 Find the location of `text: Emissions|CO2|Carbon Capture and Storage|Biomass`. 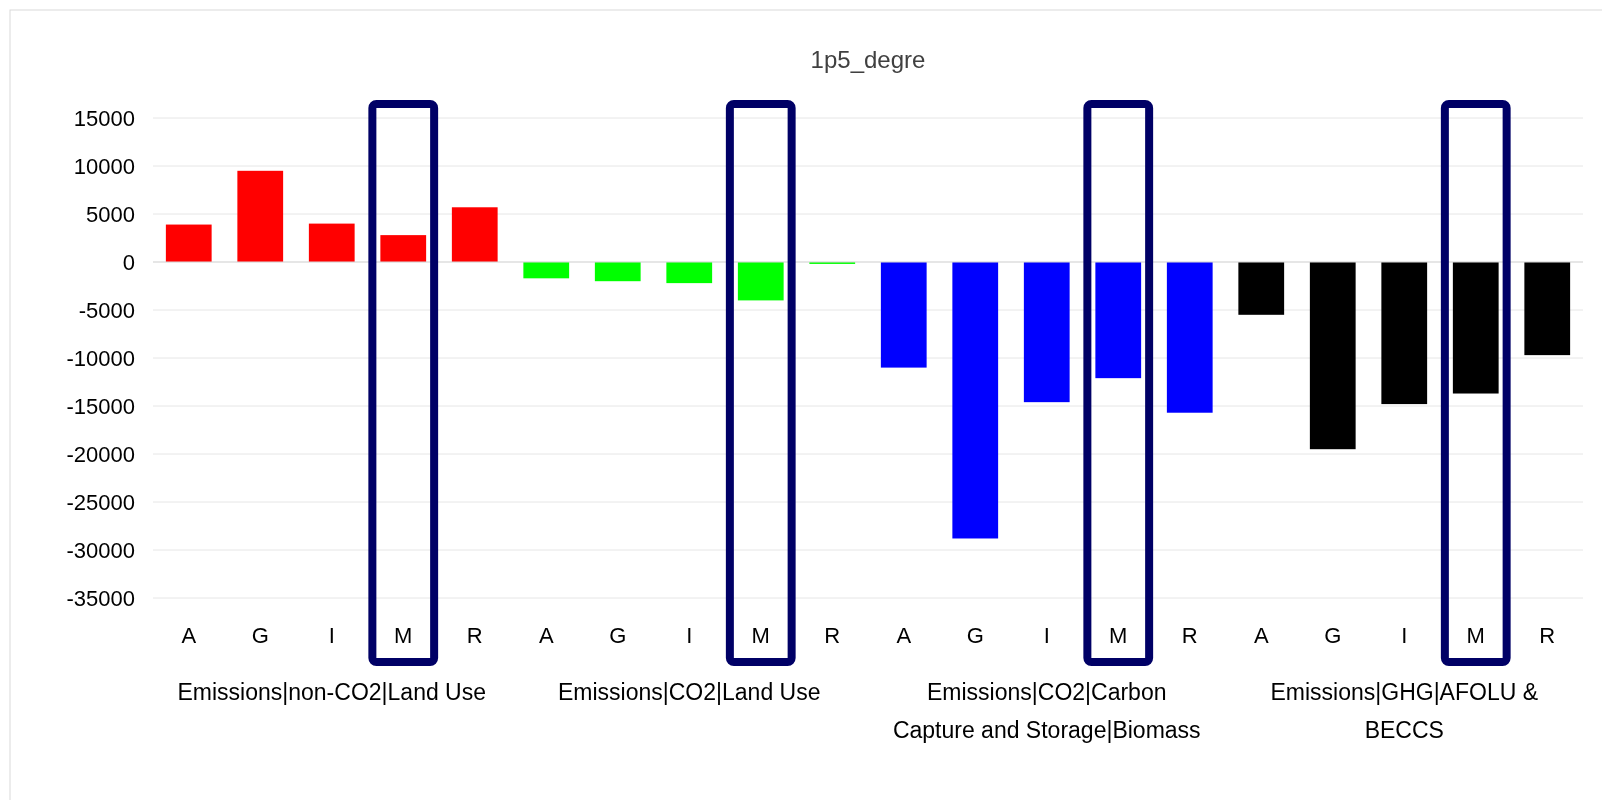

text: Emissions|CO2|Carbon Capture and Storage|Biomass is located at coordinates (1046, 711).